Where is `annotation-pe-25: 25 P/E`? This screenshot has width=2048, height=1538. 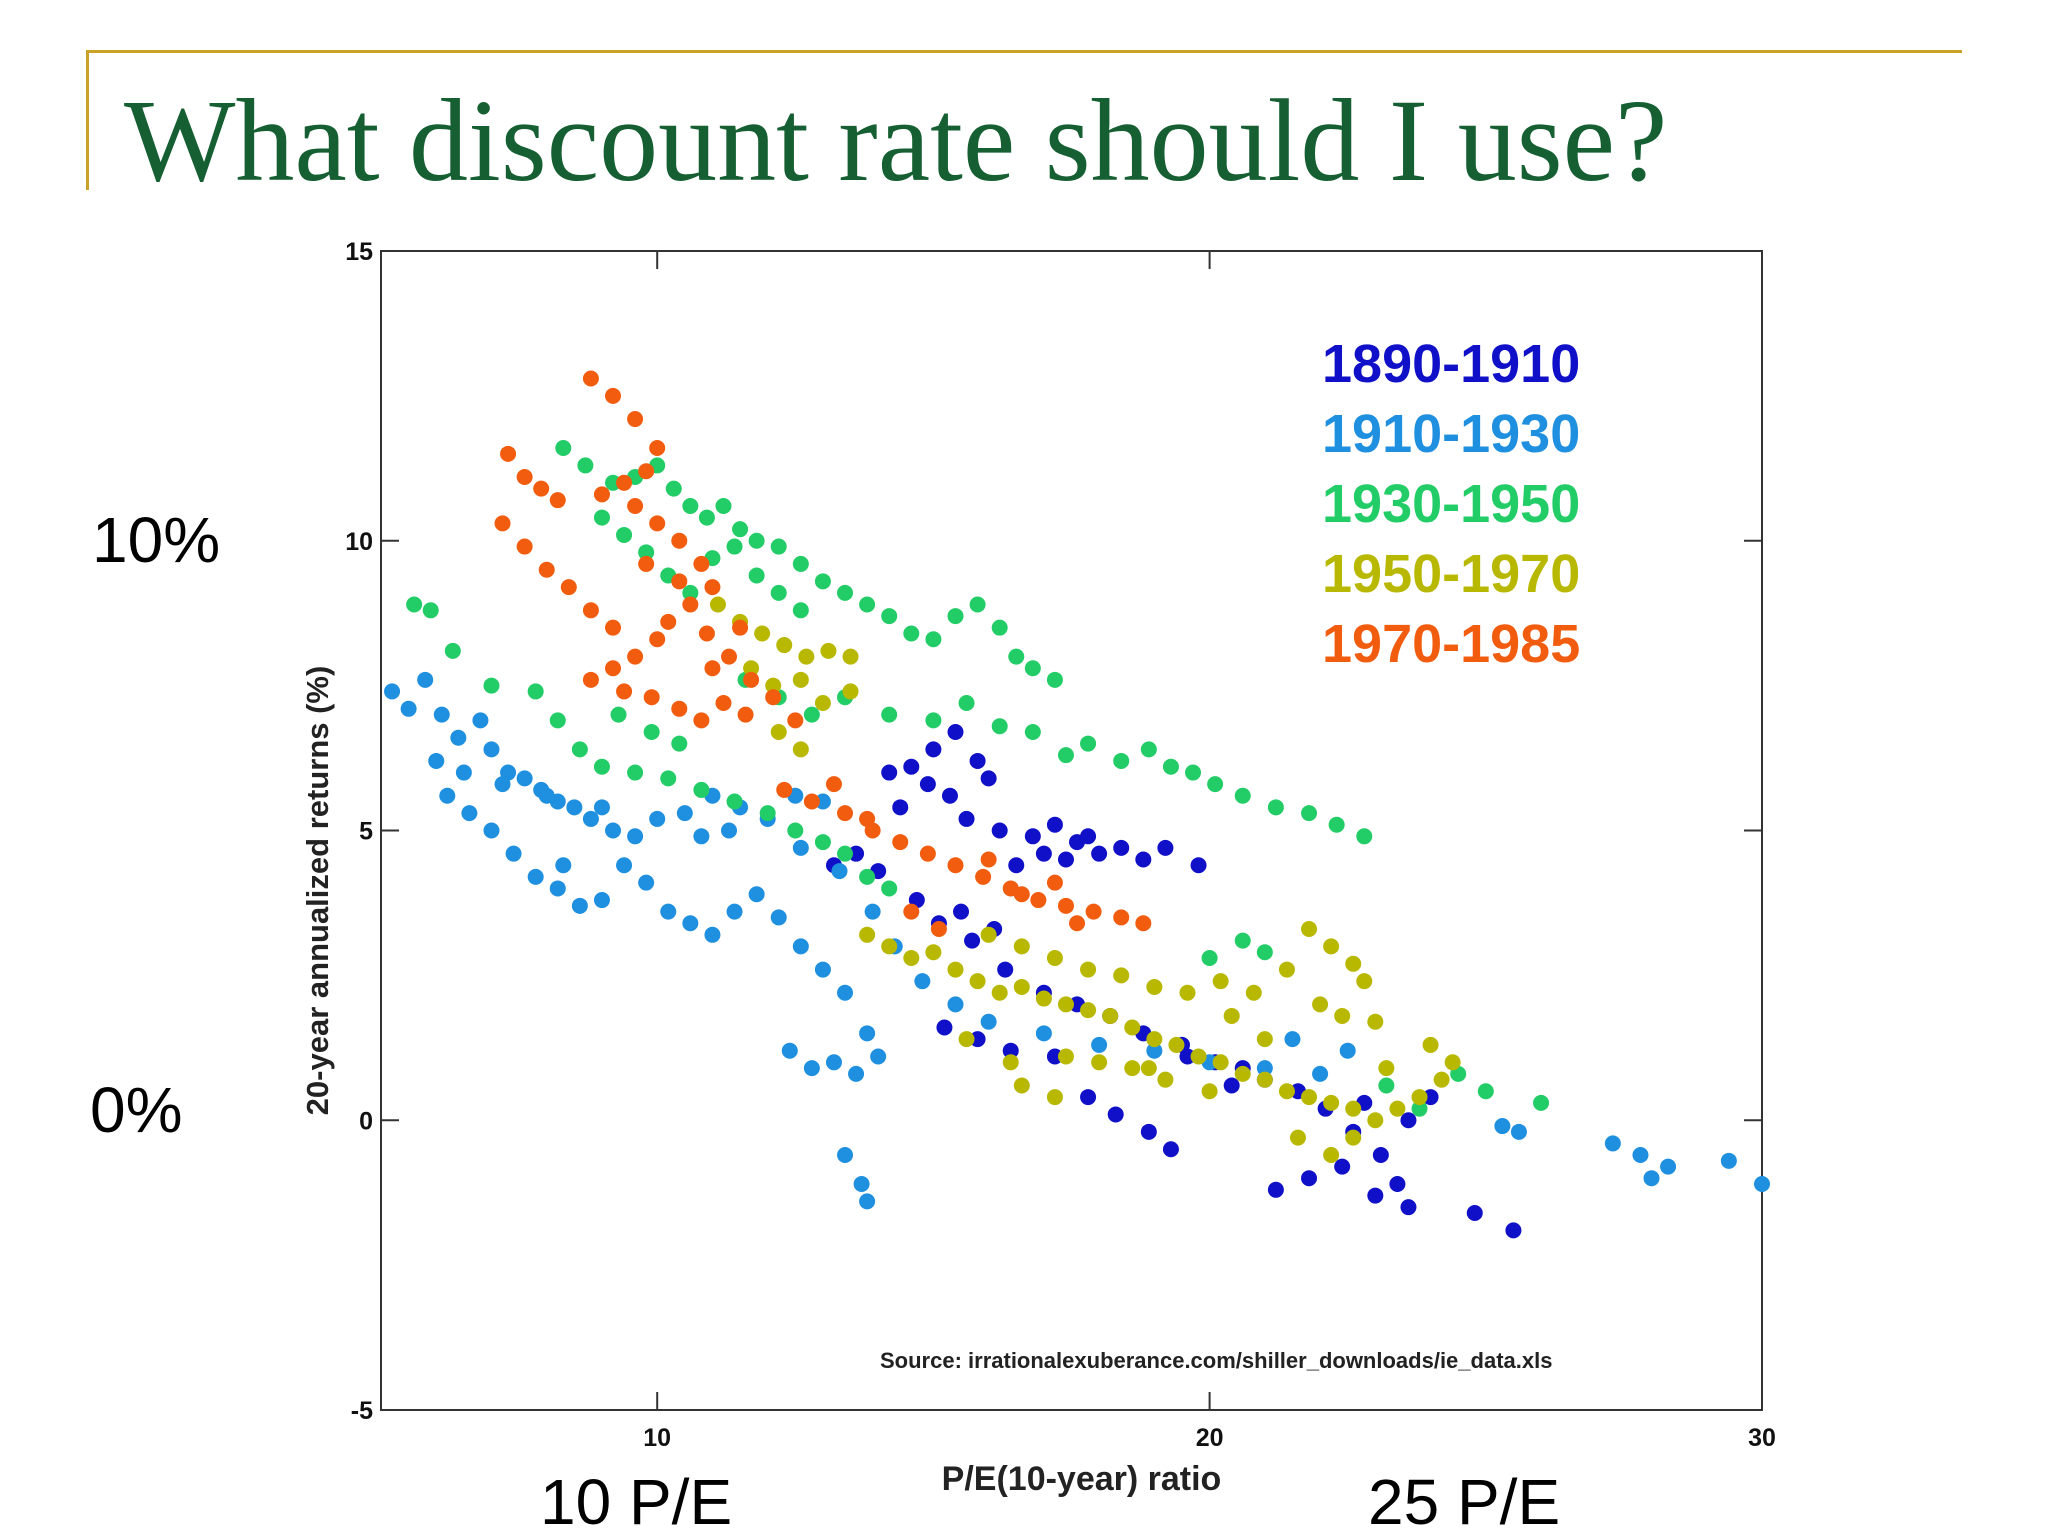 annotation-pe-25: 25 P/E is located at coordinates (1464, 1502).